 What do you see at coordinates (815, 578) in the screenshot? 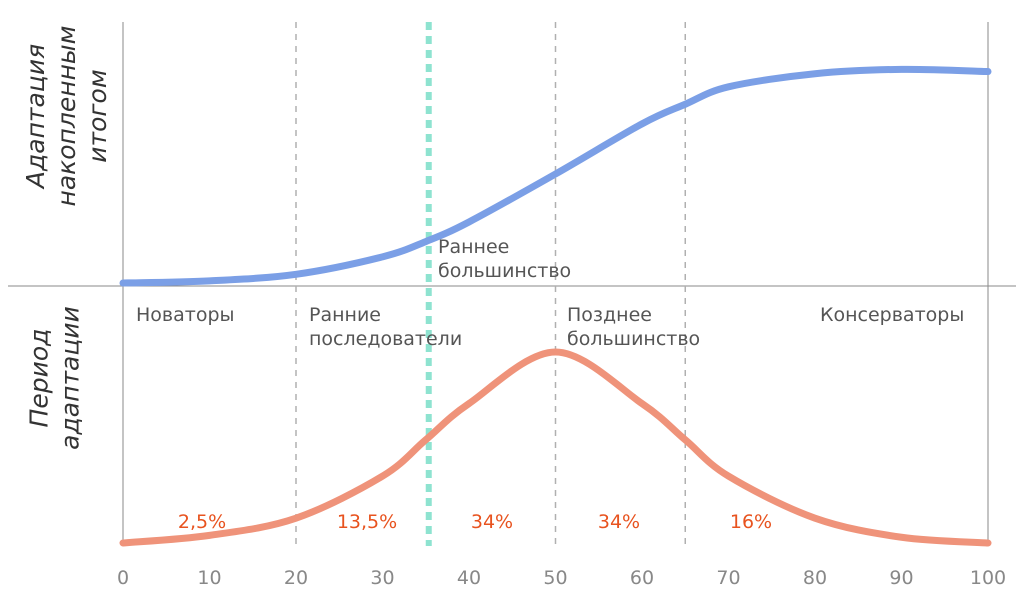
I see `x-tick-label: 80` at bounding box center [815, 578].